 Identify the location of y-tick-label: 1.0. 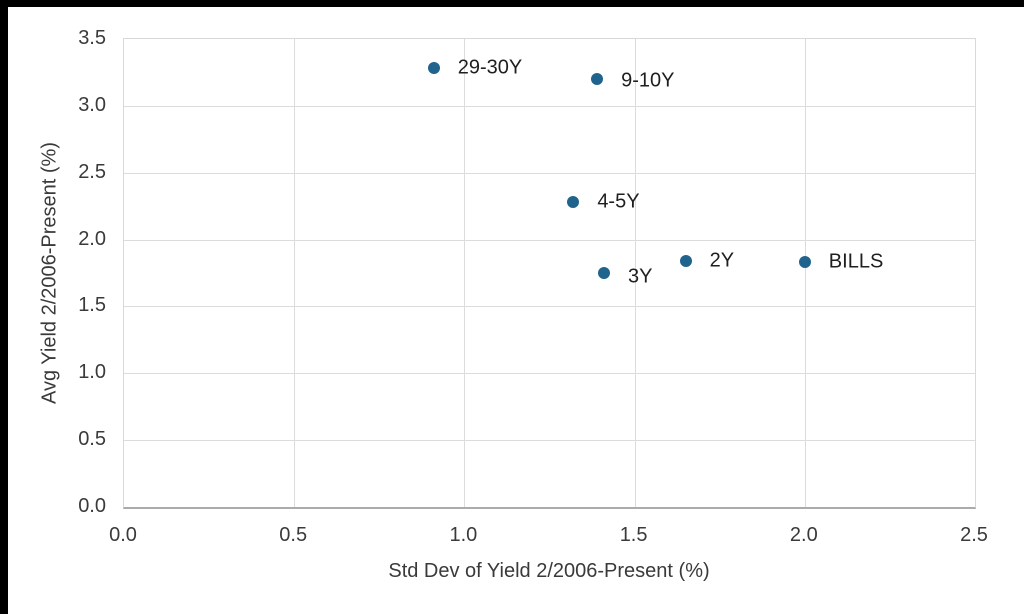
(92, 372).